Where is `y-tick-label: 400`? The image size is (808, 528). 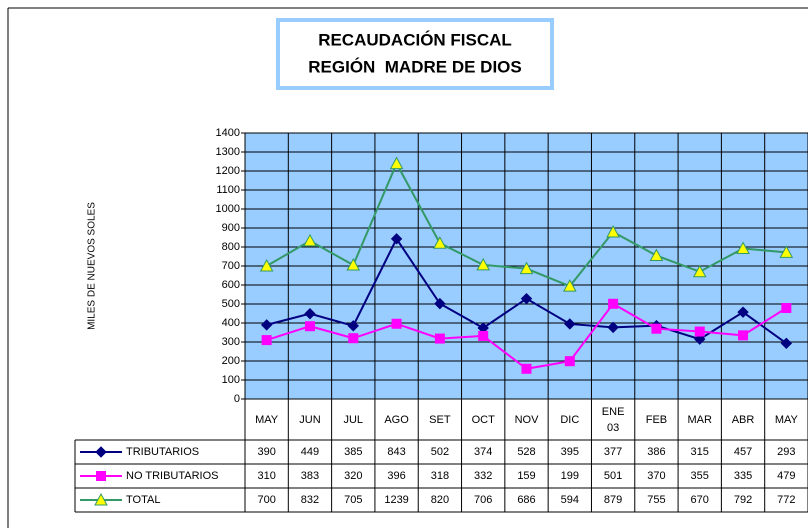 y-tick-label: 400 is located at coordinates (231, 323).